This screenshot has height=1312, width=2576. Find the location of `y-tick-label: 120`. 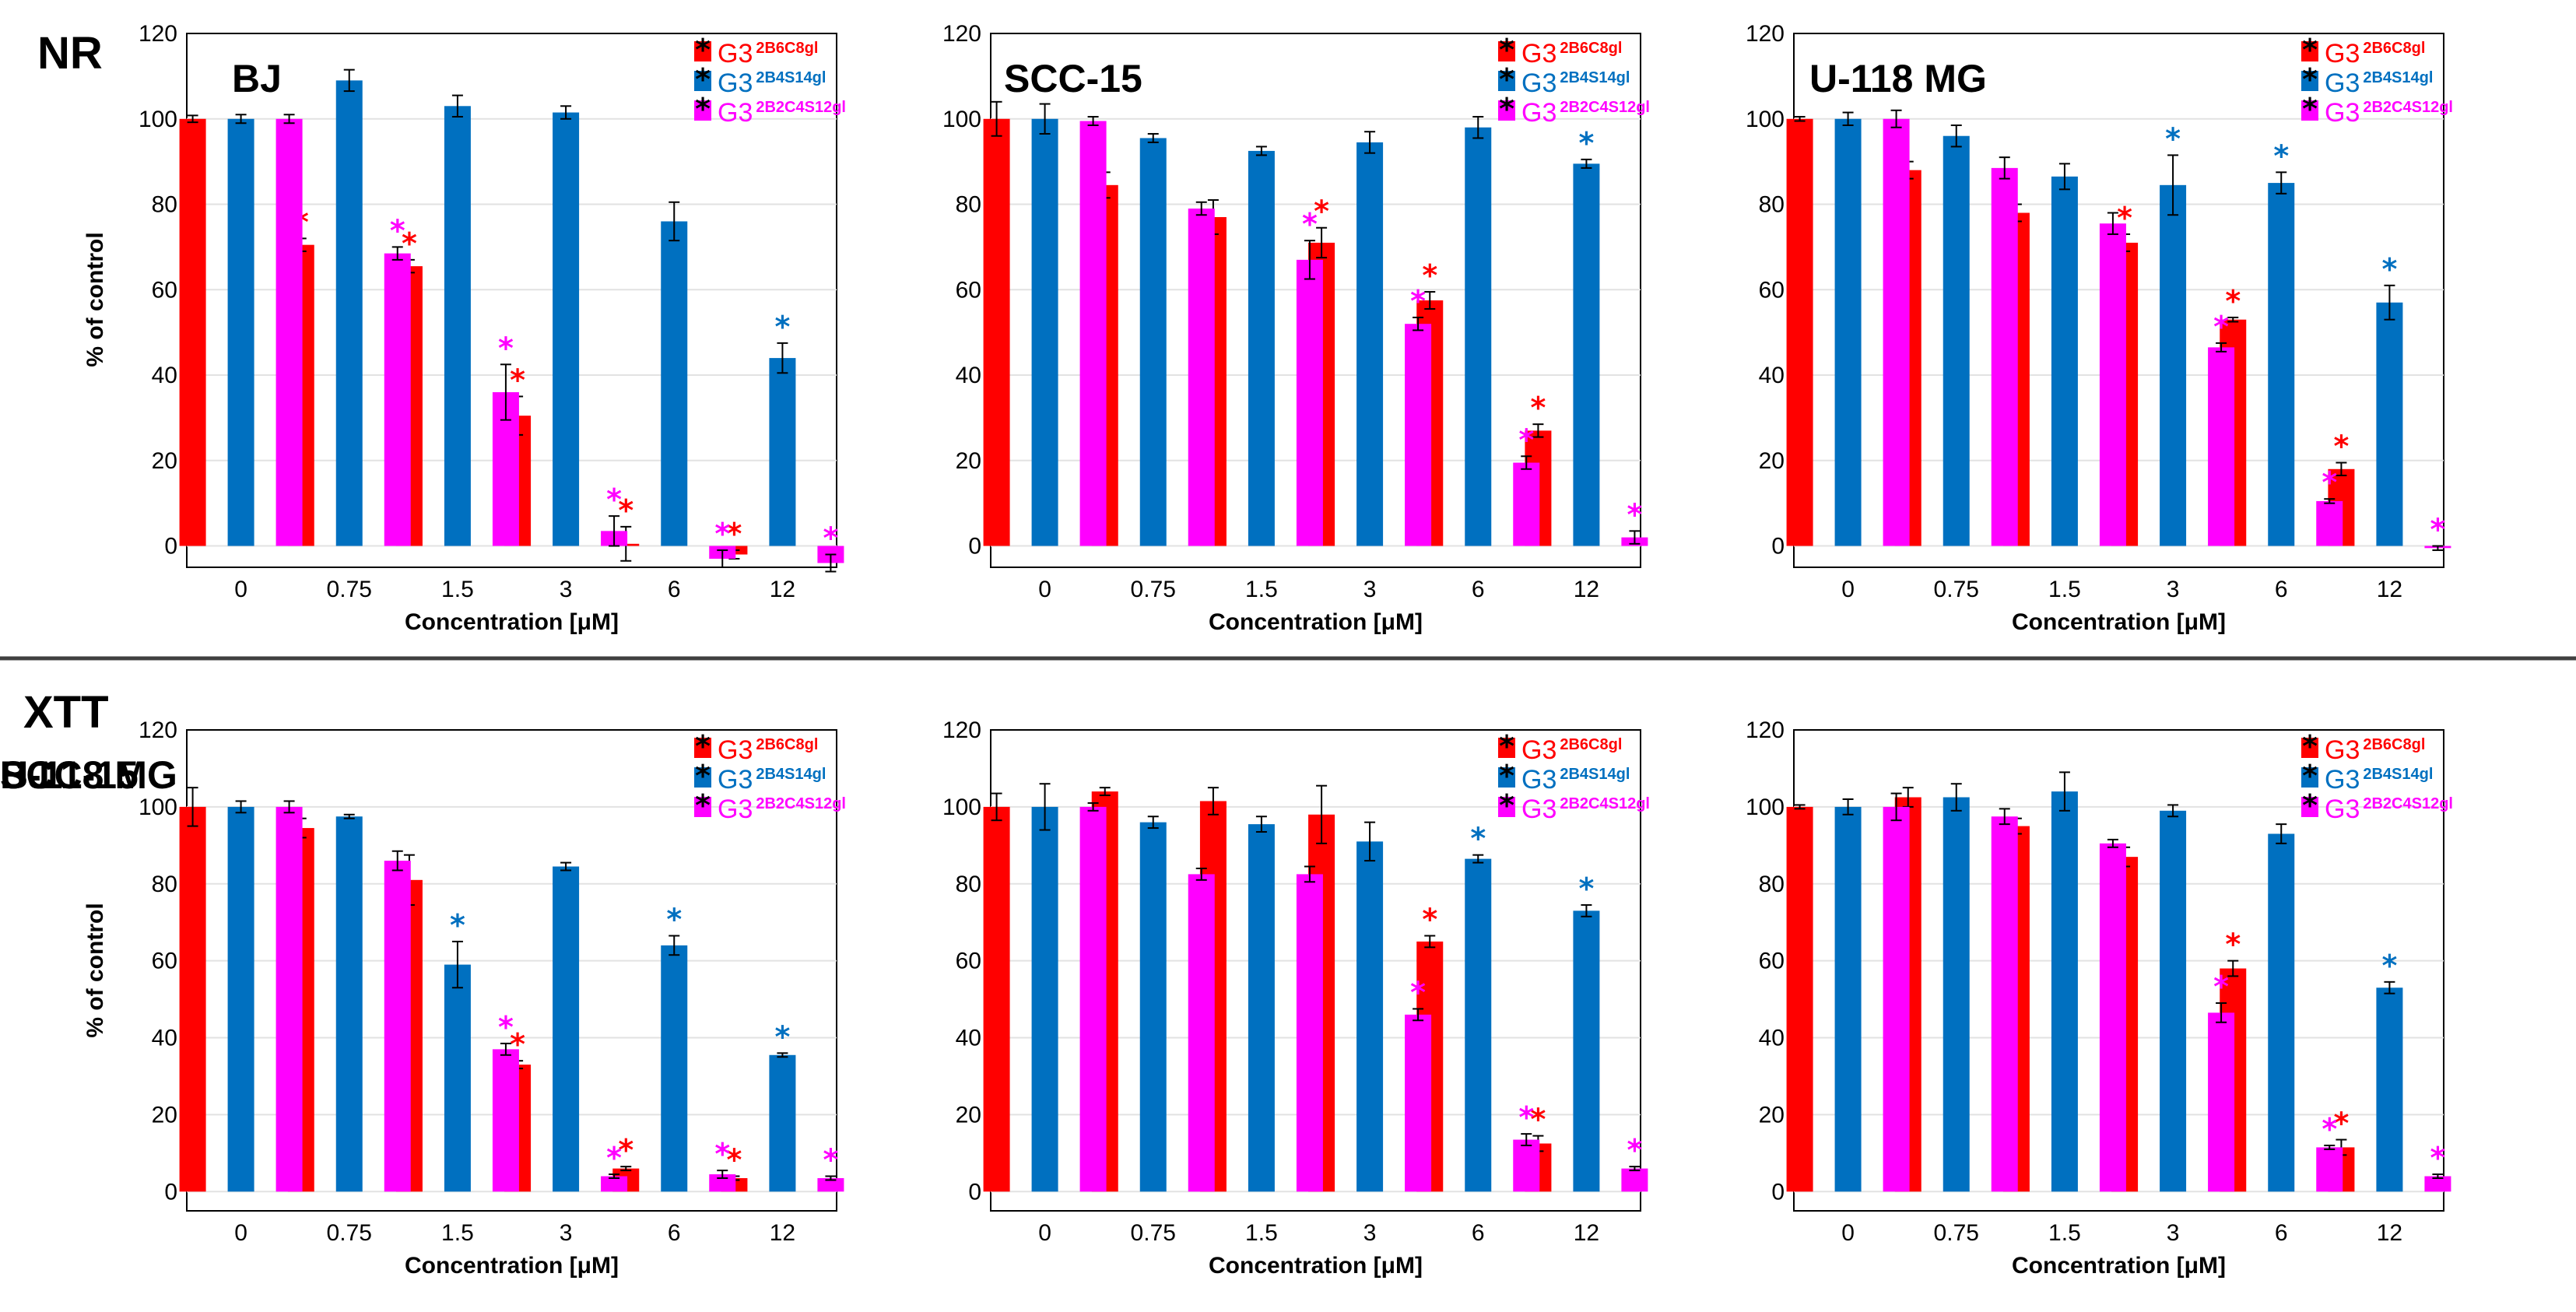

y-tick-label: 120 is located at coordinates (1766, 34).